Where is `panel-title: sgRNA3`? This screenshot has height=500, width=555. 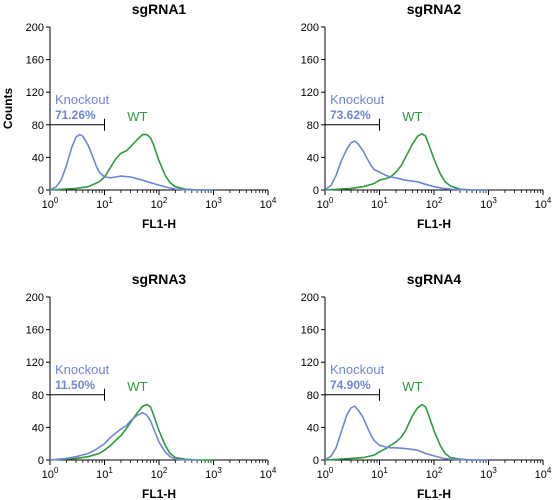 panel-title: sgRNA3 is located at coordinates (159, 279).